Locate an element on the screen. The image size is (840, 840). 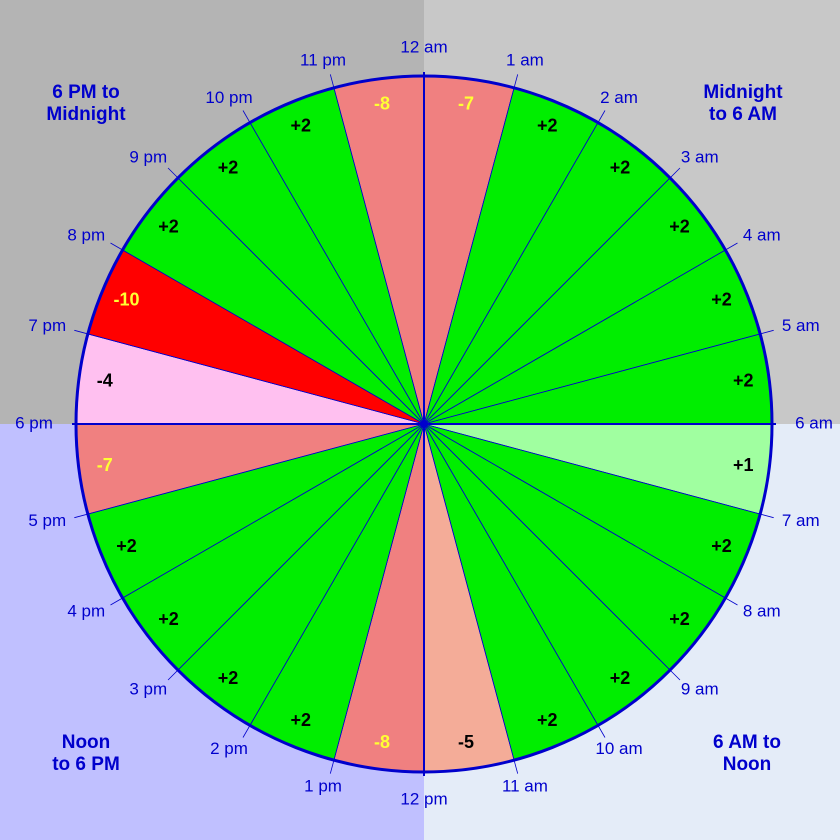
center-dot is located at coordinates (424, 424).